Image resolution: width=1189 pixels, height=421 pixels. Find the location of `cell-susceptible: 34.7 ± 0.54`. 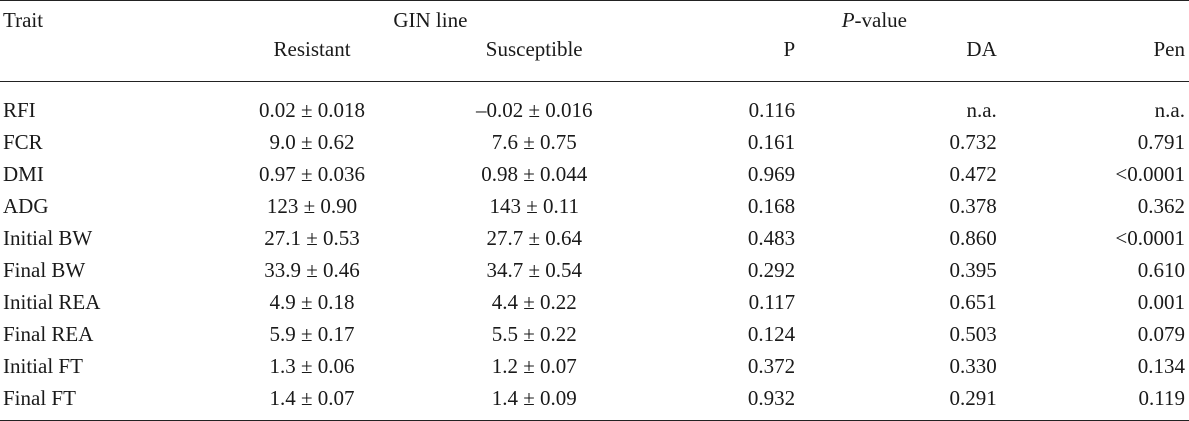

cell-susceptible: 34.7 ± 0.54 is located at coordinates (534, 269).